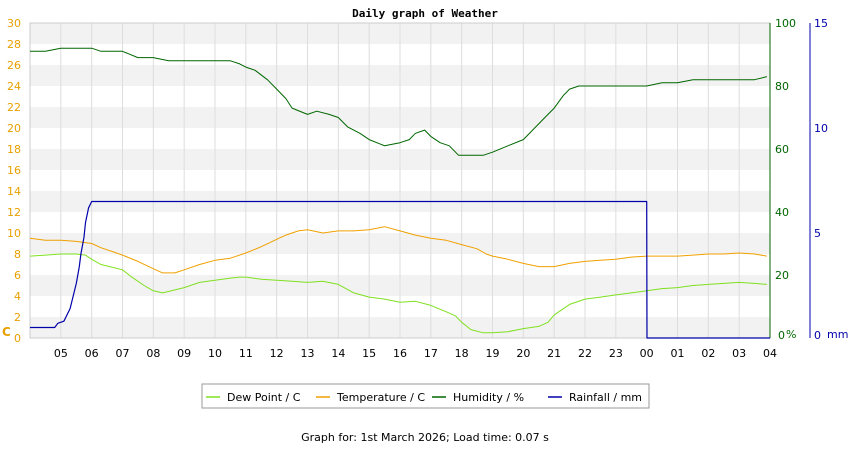 This screenshot has width=850, height=450. I want to click on chart-title: Daily graph of Weather, so click(425, 13).